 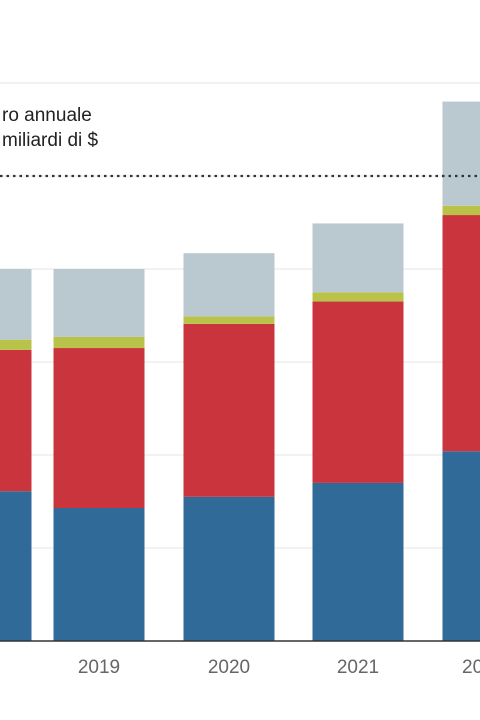 What do you see at coordinates (461, 333) in the screenshot?
I see `bar-segment-2022-s2` at bounding box center [461, 333].